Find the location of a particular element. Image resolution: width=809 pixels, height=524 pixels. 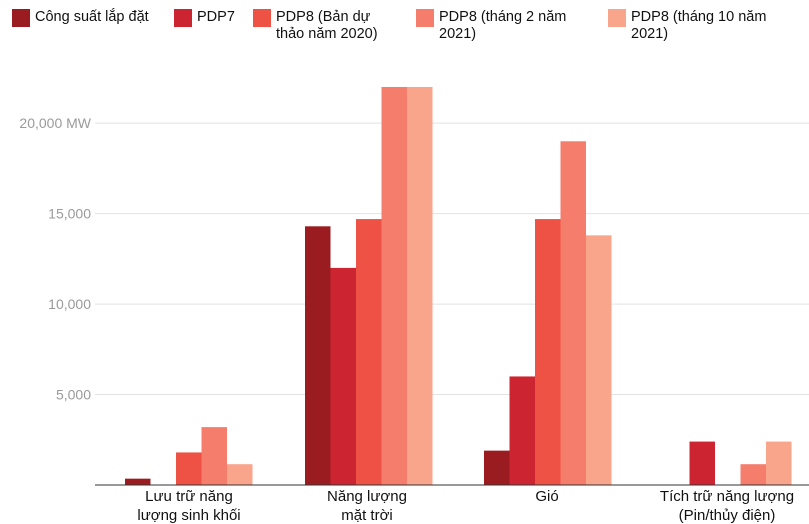

legend-label: PDP7 is located at coordinates (216, 17).